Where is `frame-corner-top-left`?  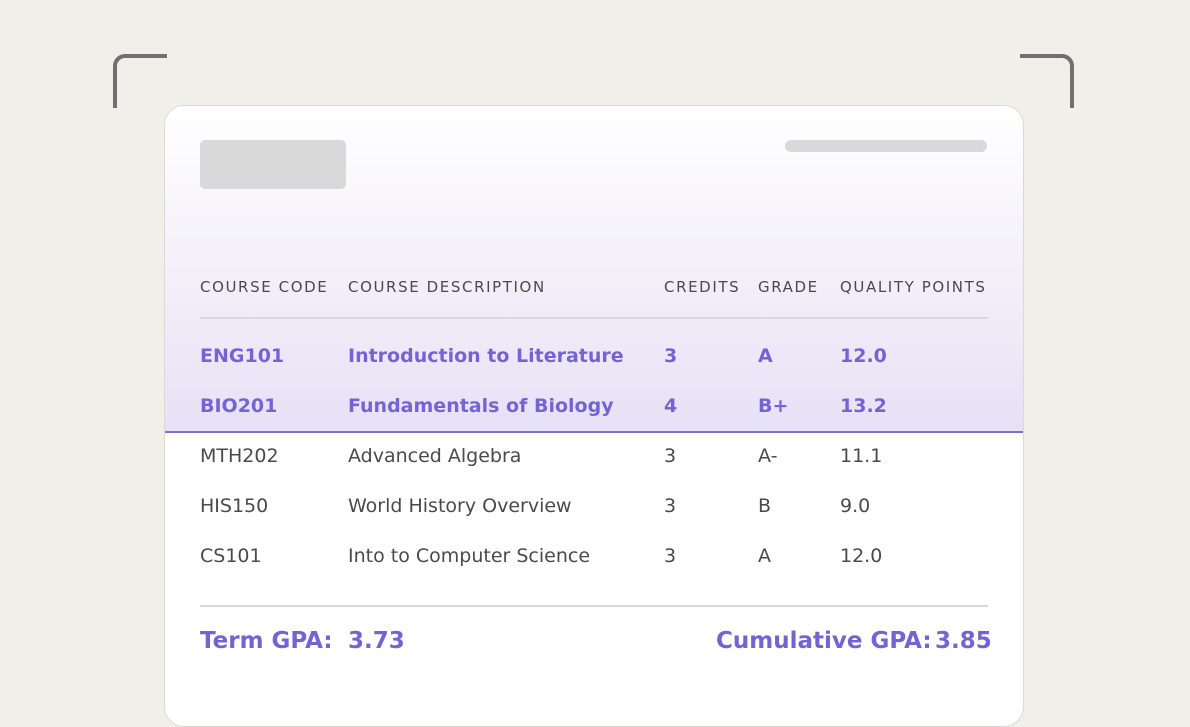 frame-corner-top-left is located at coordinates (140, 81).